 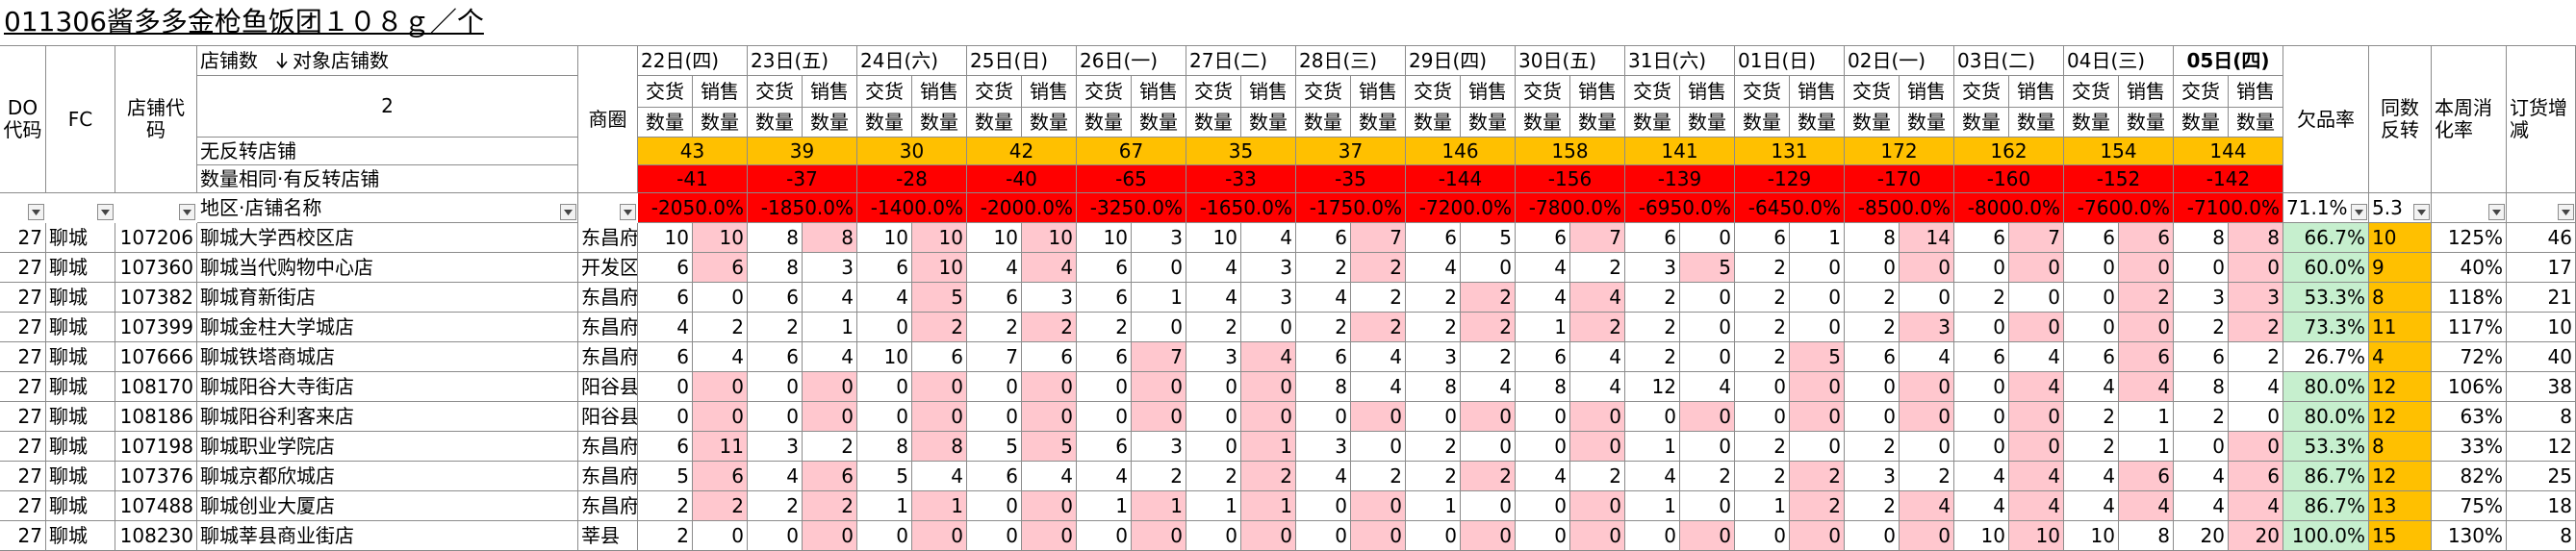 What do you see at coordinates (2009, 61) in the screenshot?
I see `day-date: 03日(二)` at bounding box center [2009, 61].